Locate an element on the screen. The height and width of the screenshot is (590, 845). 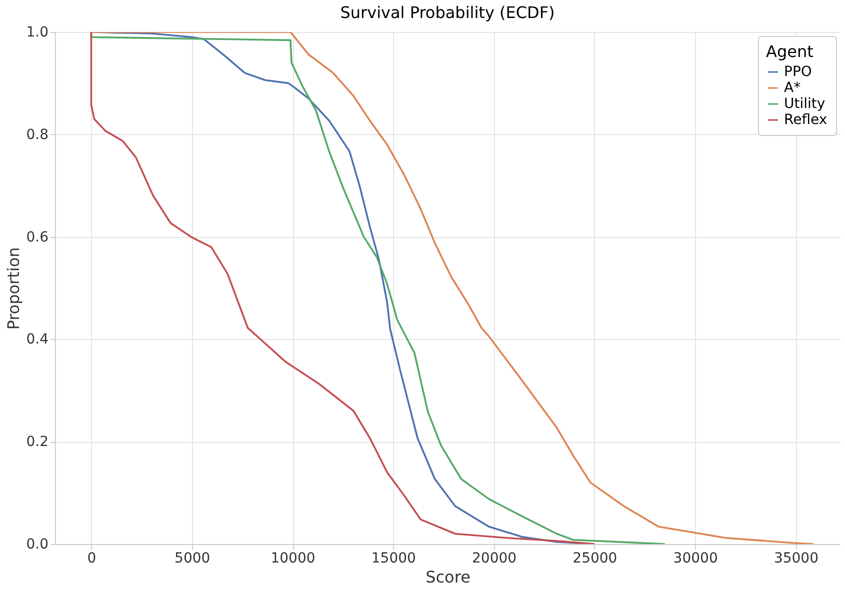
x-tick-label: 35000 is located at coordinates (796, 558).